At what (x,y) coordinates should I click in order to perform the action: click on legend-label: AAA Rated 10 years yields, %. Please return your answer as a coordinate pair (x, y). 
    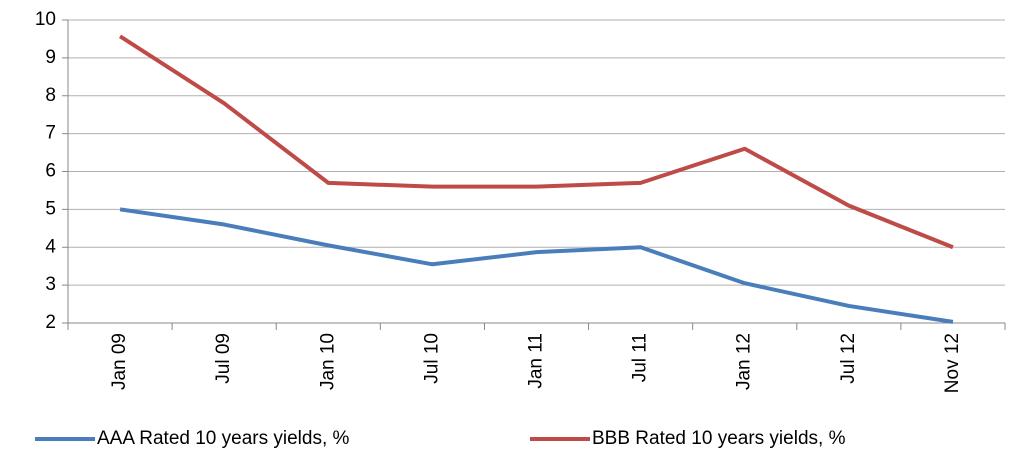
    Looking at the image, I should click on (223, 438).